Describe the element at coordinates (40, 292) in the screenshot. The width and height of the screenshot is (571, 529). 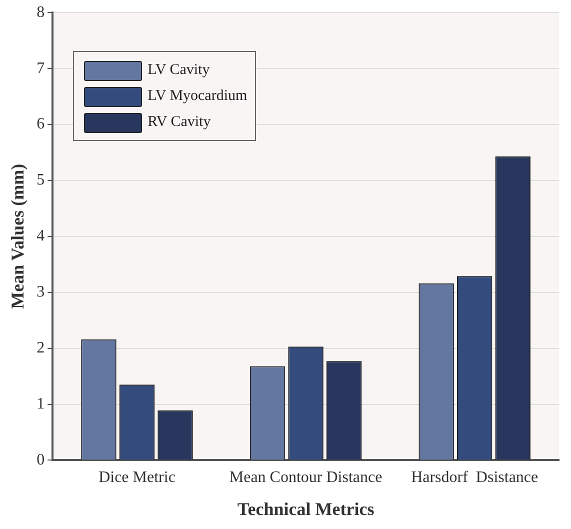
I see `y-tick-label: 3` at that location.